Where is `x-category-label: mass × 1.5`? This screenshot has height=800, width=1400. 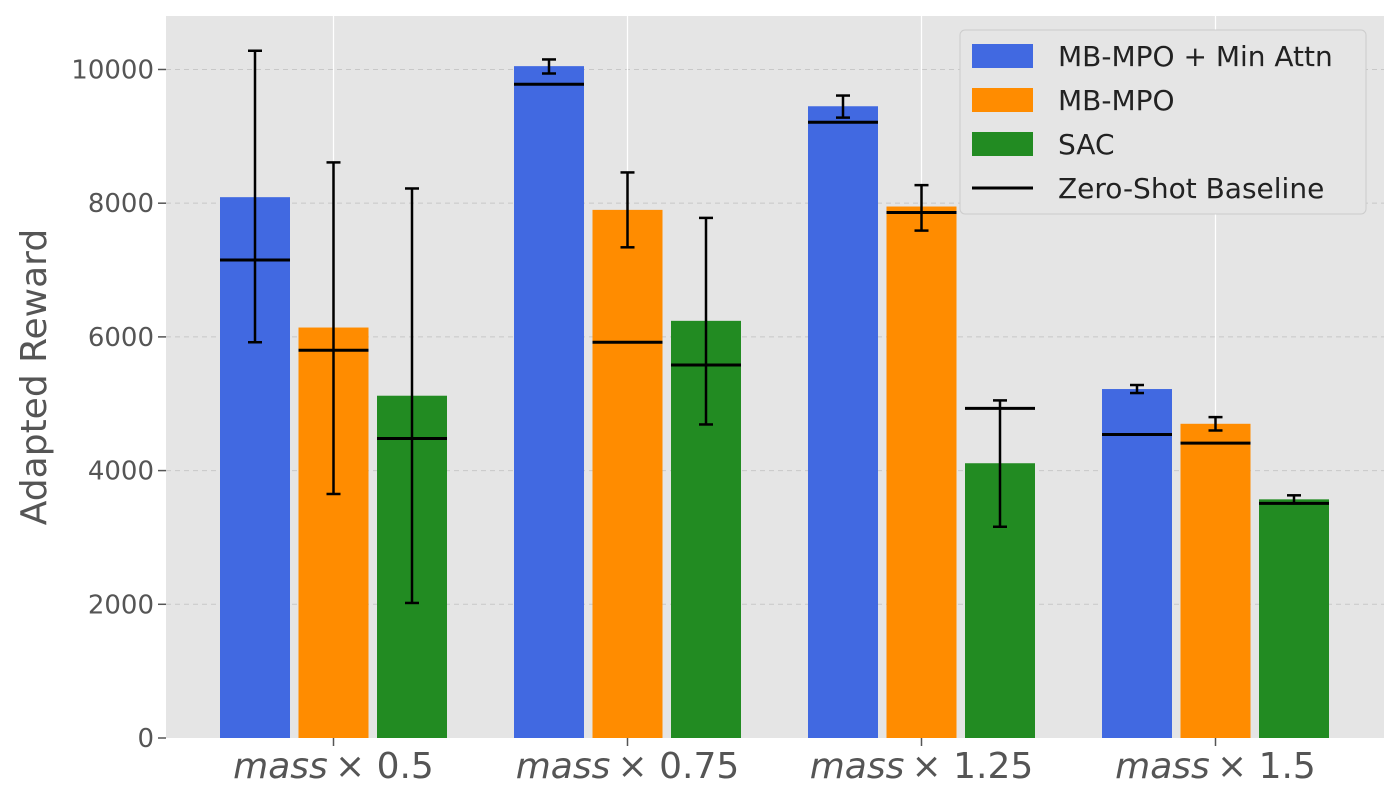 x-category-label: mass × 1.5 is located at coordinates (1215, 766).